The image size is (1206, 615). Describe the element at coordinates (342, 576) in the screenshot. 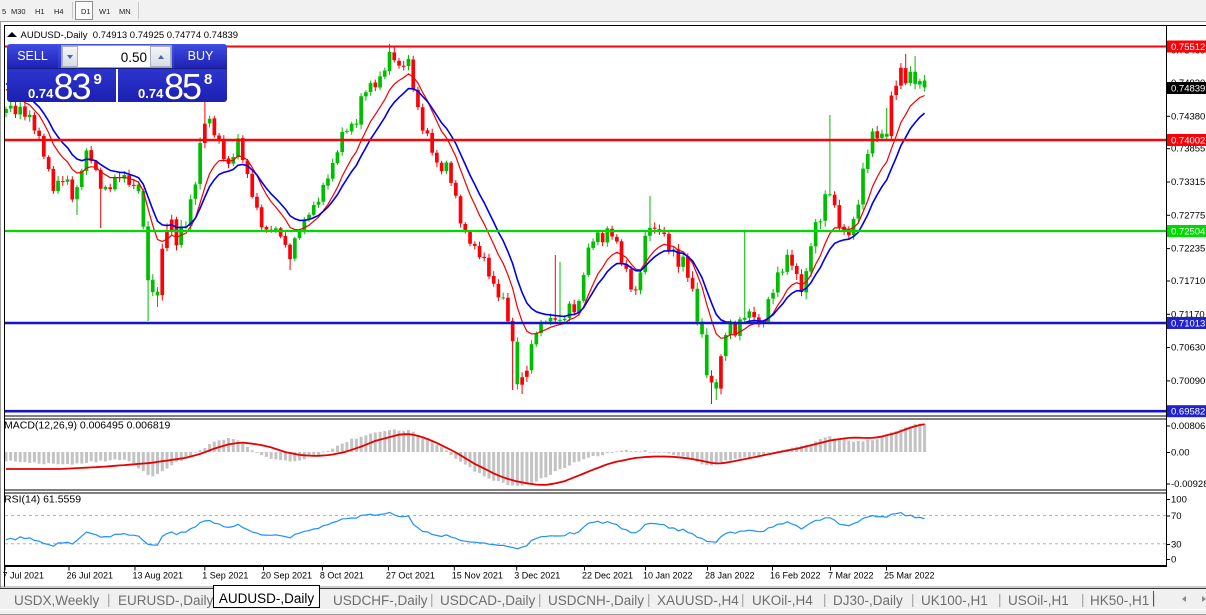

I see `svg-text: 8 Oct 2021` at that location.